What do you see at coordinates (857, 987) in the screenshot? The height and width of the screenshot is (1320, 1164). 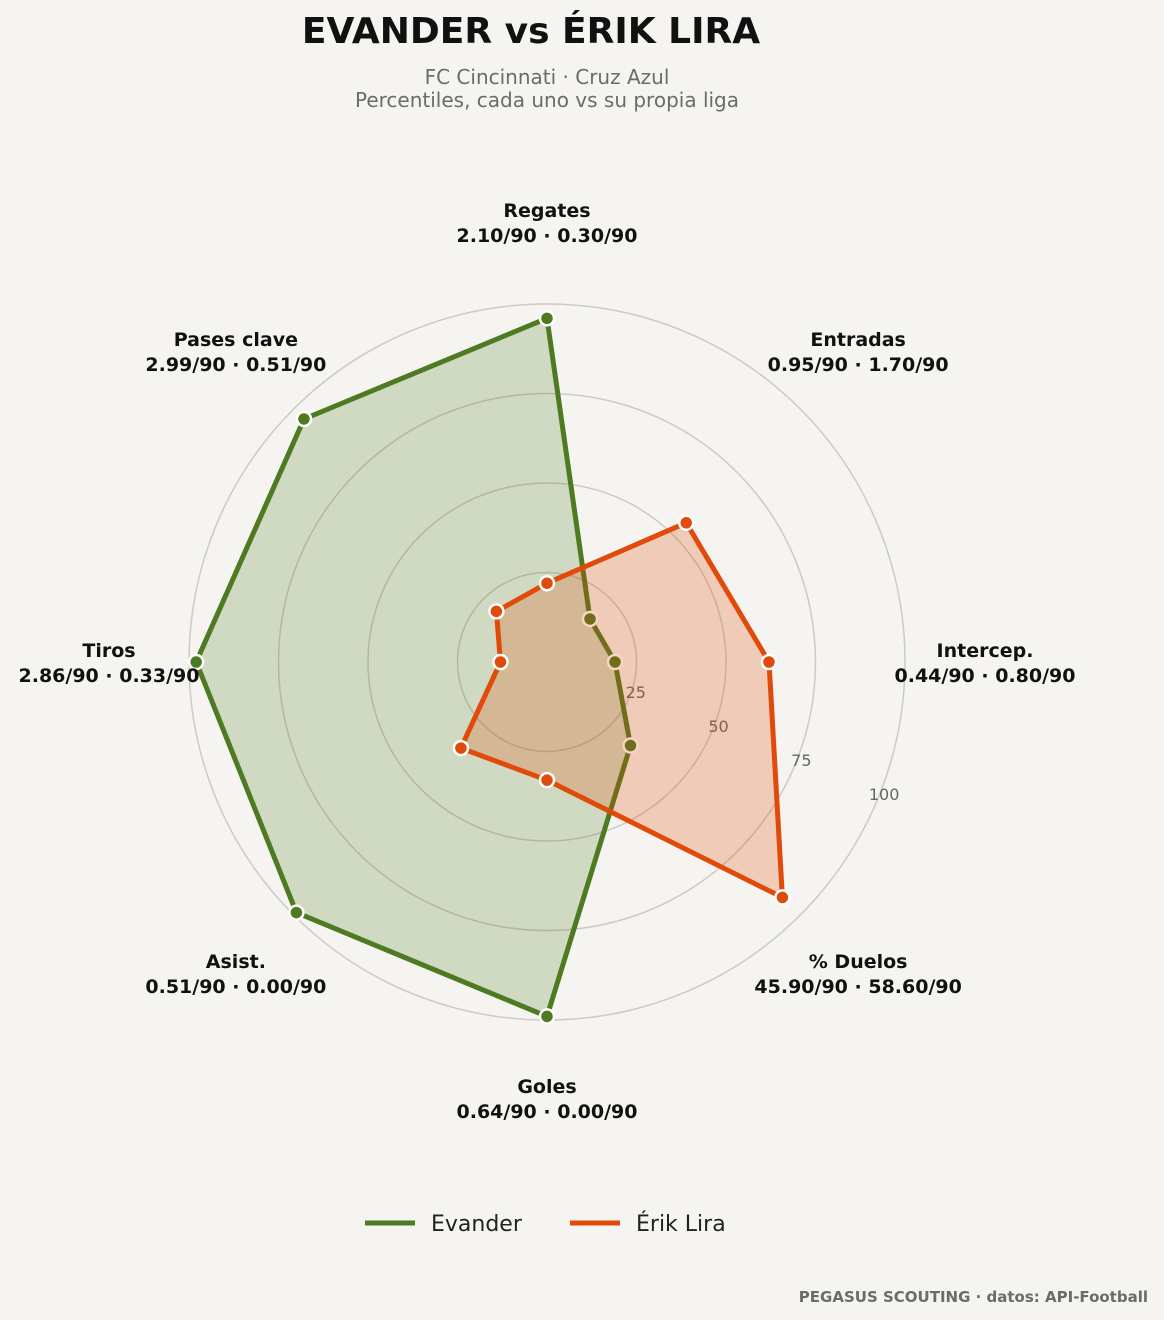 I see `axis-label-detail-3: 45.90/90 · 58.60/90` at bounding box center [857, 987].